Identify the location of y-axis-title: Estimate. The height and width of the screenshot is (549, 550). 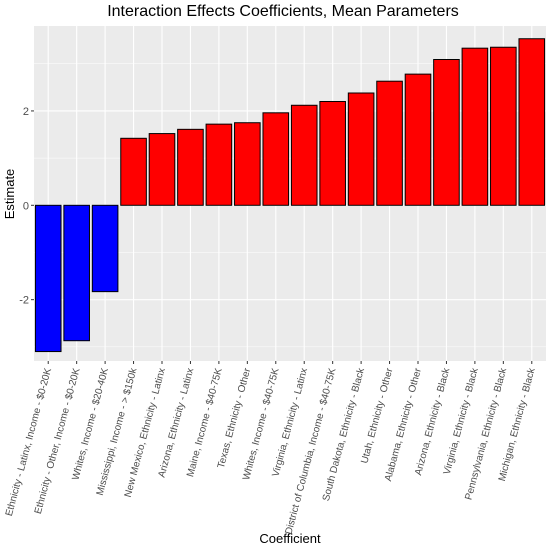
(9, 194).